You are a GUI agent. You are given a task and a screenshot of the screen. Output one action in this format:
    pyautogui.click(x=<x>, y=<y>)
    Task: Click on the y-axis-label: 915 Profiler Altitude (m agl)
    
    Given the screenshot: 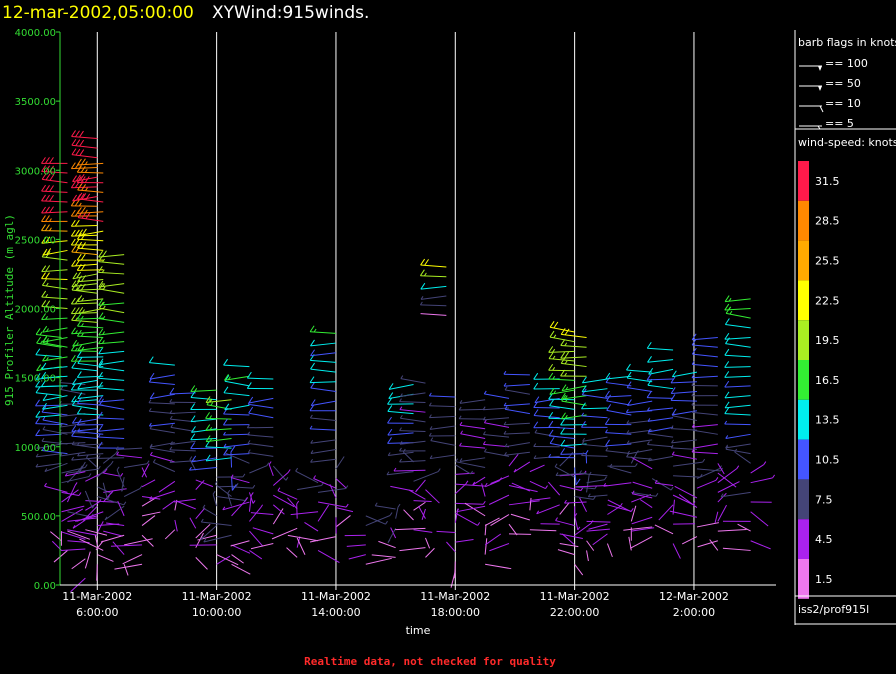 What is the action you would take?
    pyautogui.click(x=9, y=310)
    